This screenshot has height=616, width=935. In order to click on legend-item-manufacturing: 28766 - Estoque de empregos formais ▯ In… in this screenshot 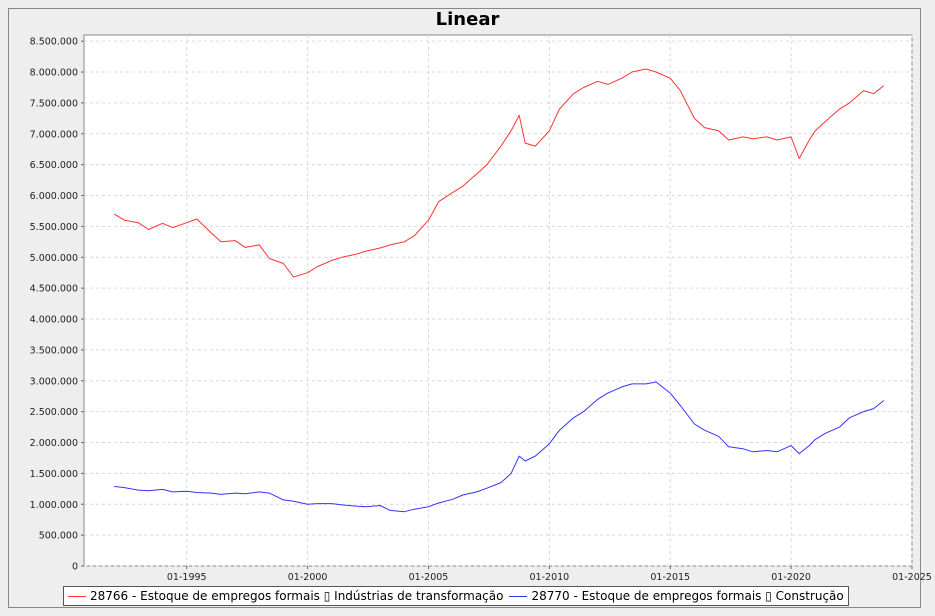, I will do `click(285, 596)`.